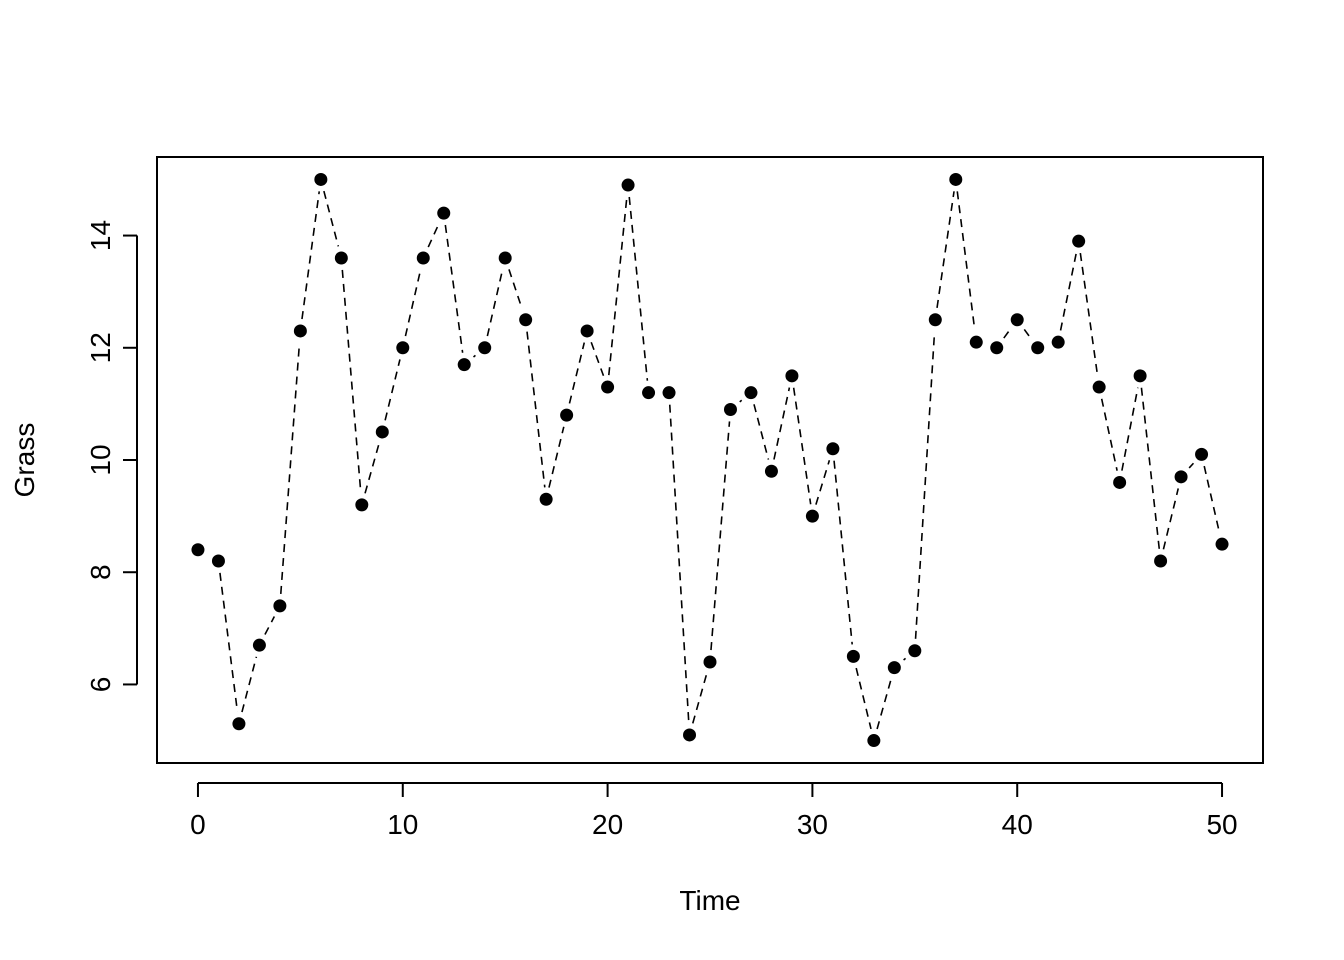 The width and height of the screenshot is (1344, 960). I want to click on x-axis: 0 10 20 30 40 50, so click(714, 811).